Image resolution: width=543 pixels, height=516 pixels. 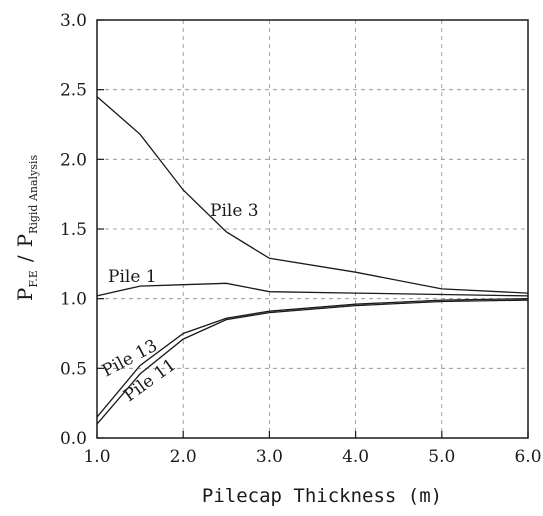 I want to click on x-tick-label: 2.0, so click(x=183, y=457).